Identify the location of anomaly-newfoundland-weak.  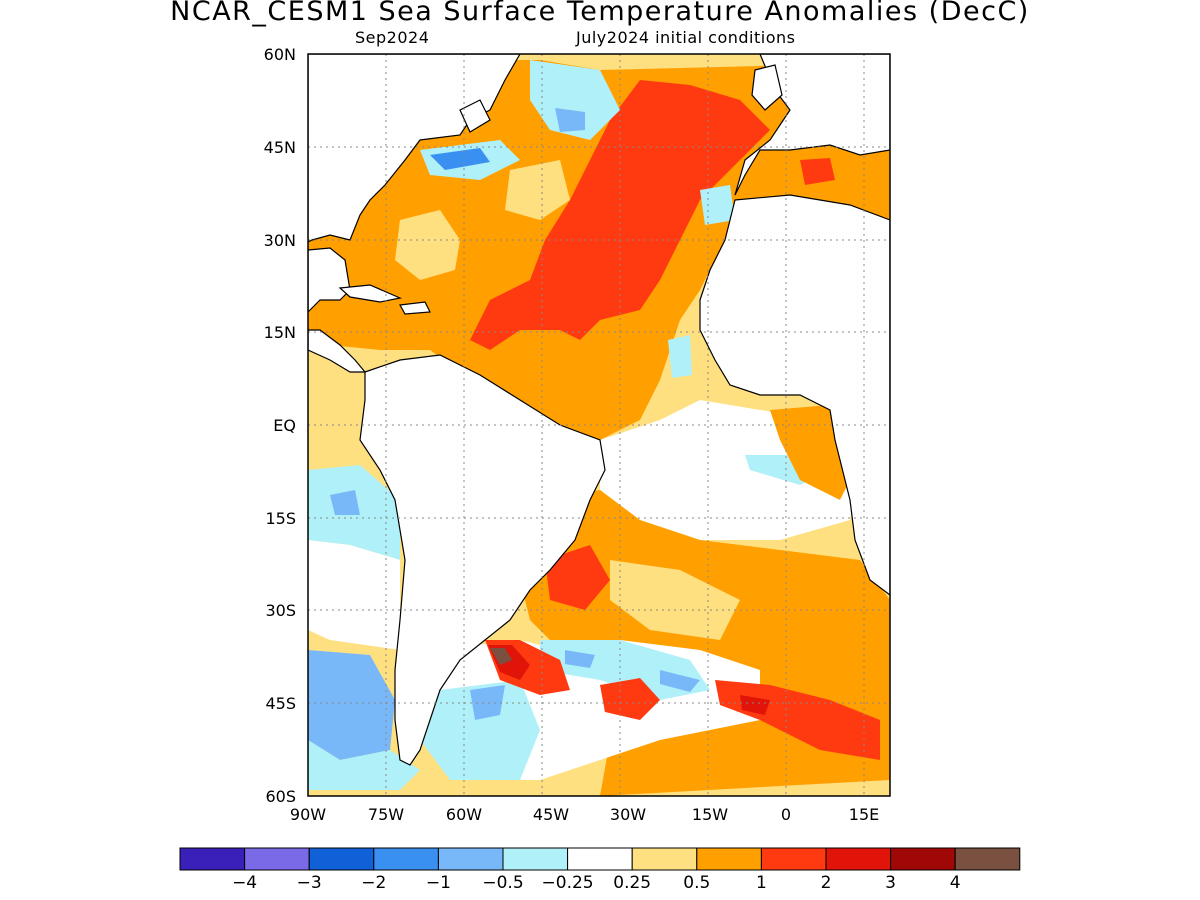
(537, 190).